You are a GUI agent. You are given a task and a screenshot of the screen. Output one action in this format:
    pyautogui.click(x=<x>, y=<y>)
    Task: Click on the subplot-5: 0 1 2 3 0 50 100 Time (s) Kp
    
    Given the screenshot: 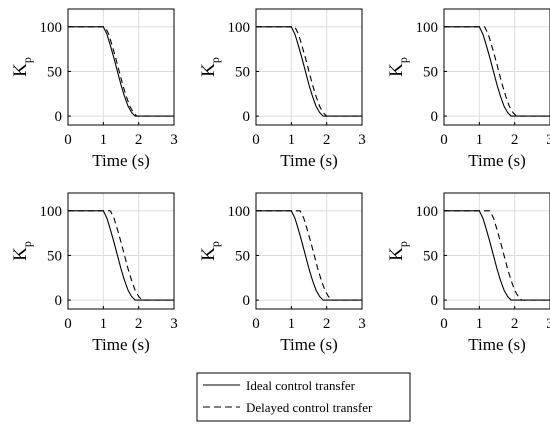 What is the action you would take?
    pyautogui.click(x=282, y=273)
    